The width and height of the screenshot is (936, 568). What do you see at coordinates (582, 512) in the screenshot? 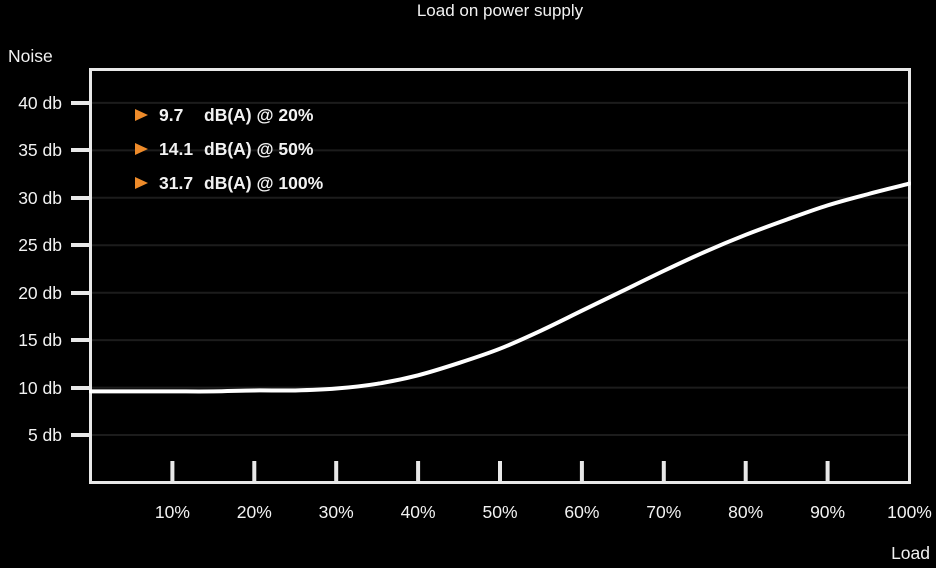
I see `x-tick-label: 60%` at bounding box center [582, 512].